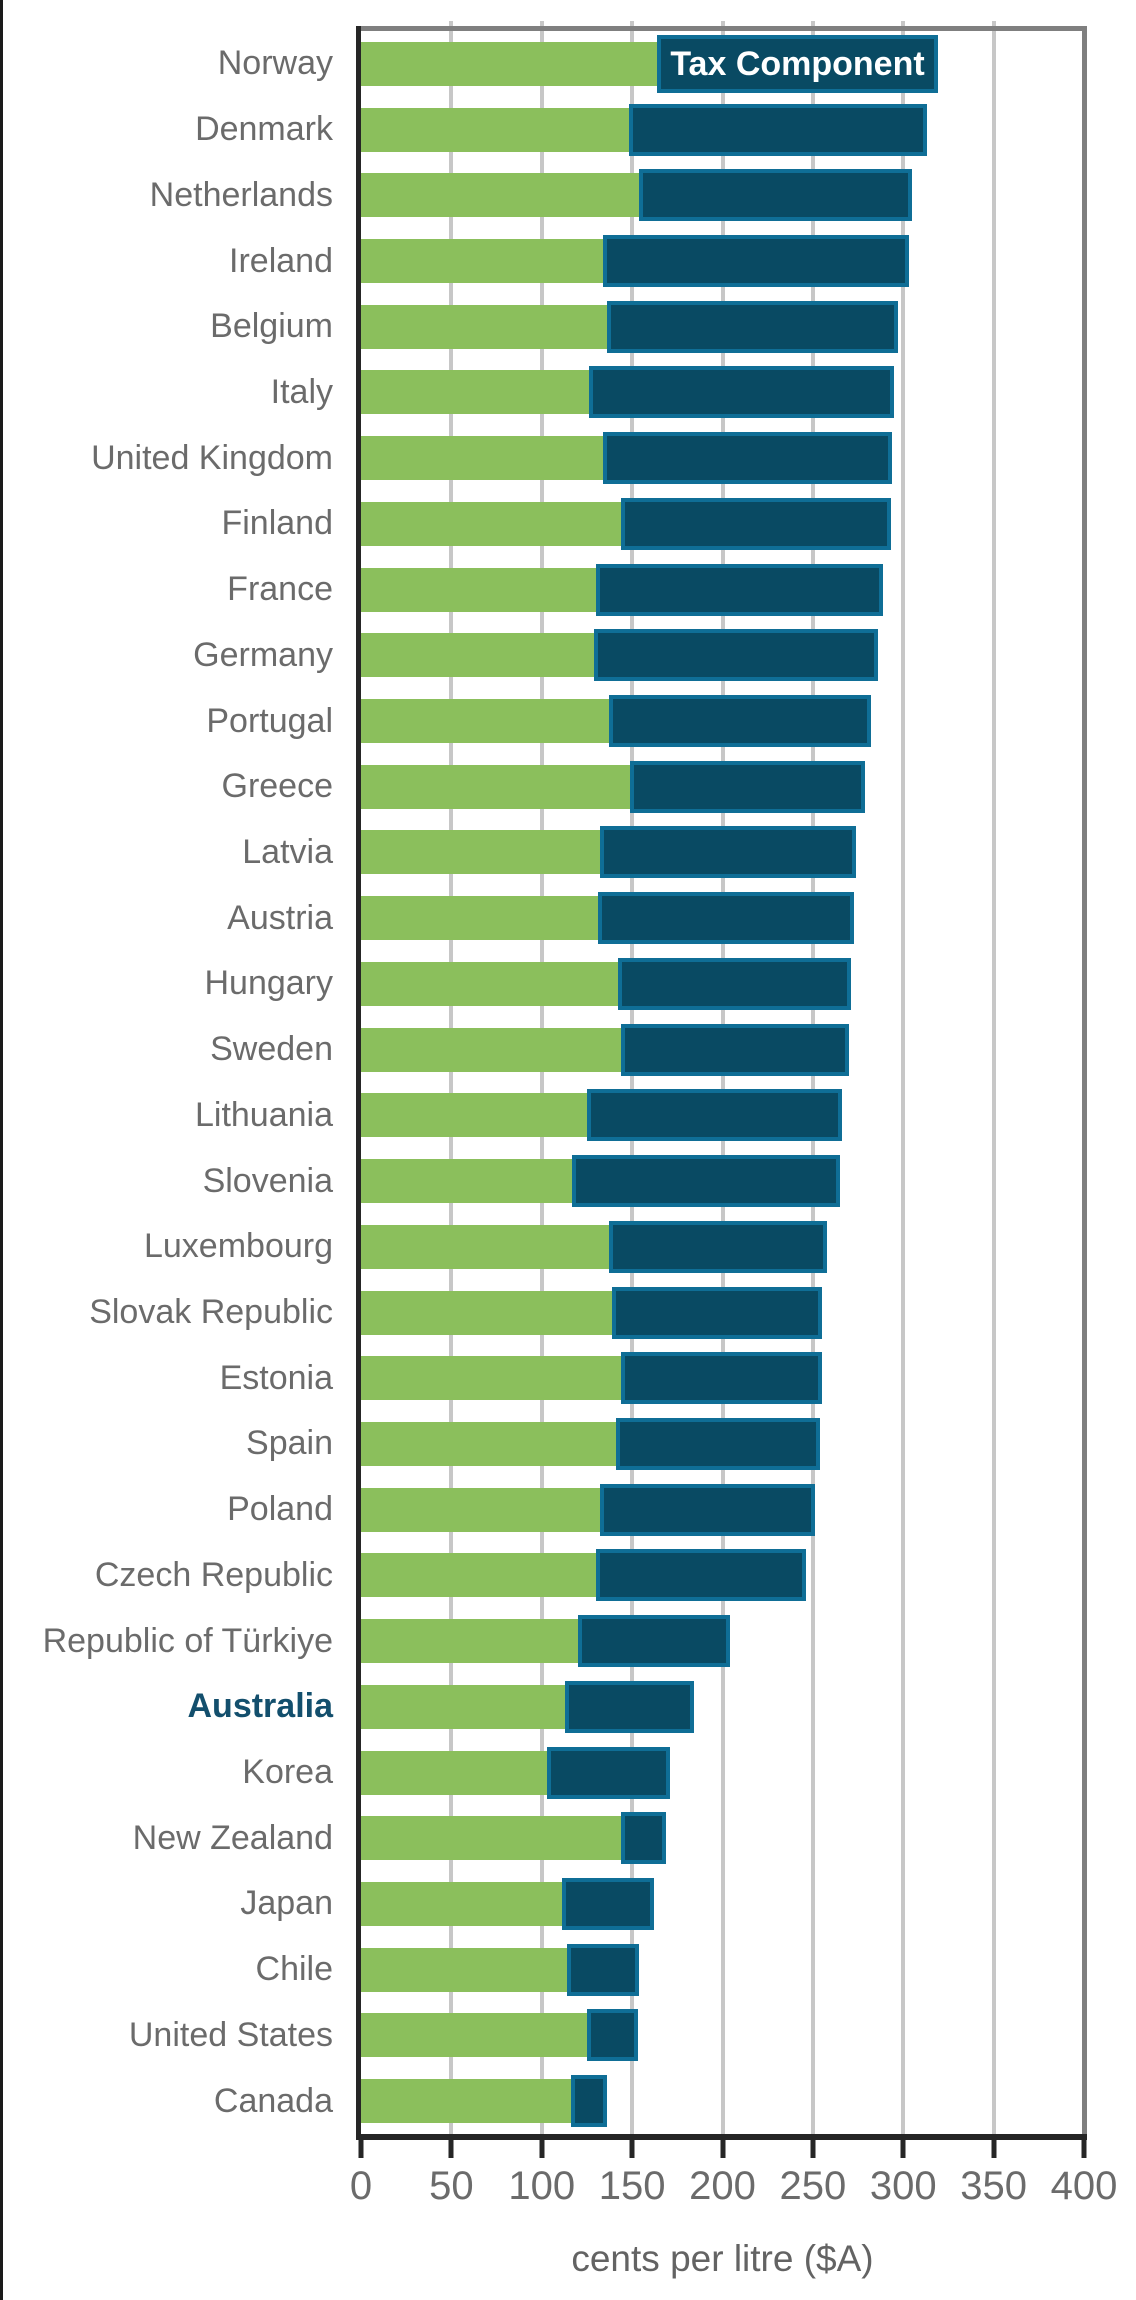 Image resolution: width=1136 pixels, height=2300 pixels. I want to click on x-axis-tick-labels: 0 50 100 150 200 250 300 350 400, so click(734, 2190).